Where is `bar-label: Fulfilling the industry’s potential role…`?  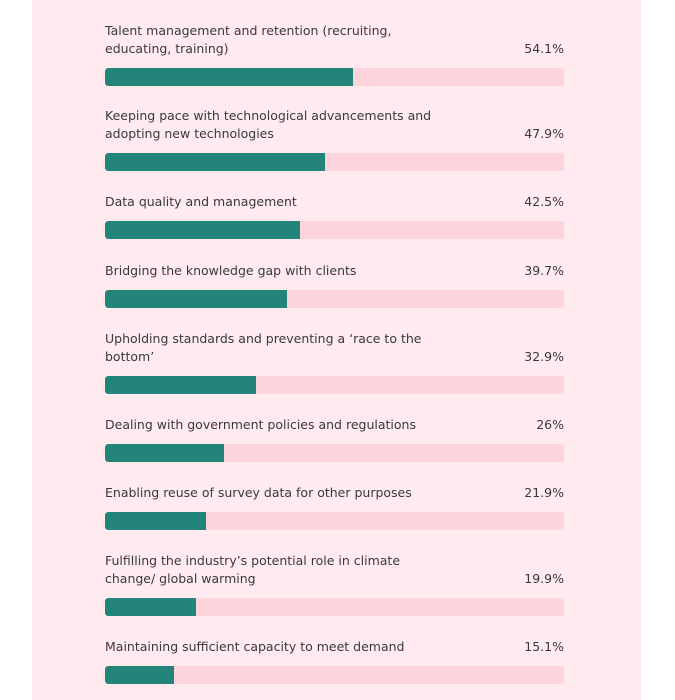 bar-label: Fulfilling the industry’s potential role… is located at coordinates (253, 569).